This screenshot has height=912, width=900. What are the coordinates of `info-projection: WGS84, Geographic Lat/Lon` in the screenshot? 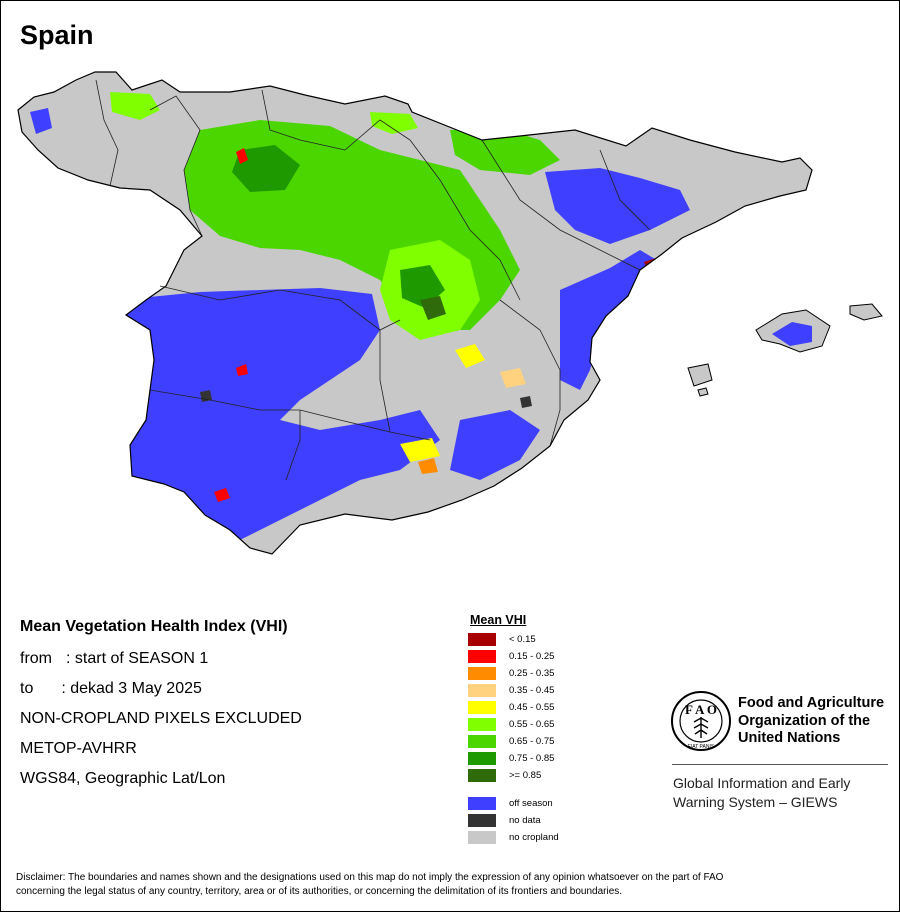 It's located at (123, 778).